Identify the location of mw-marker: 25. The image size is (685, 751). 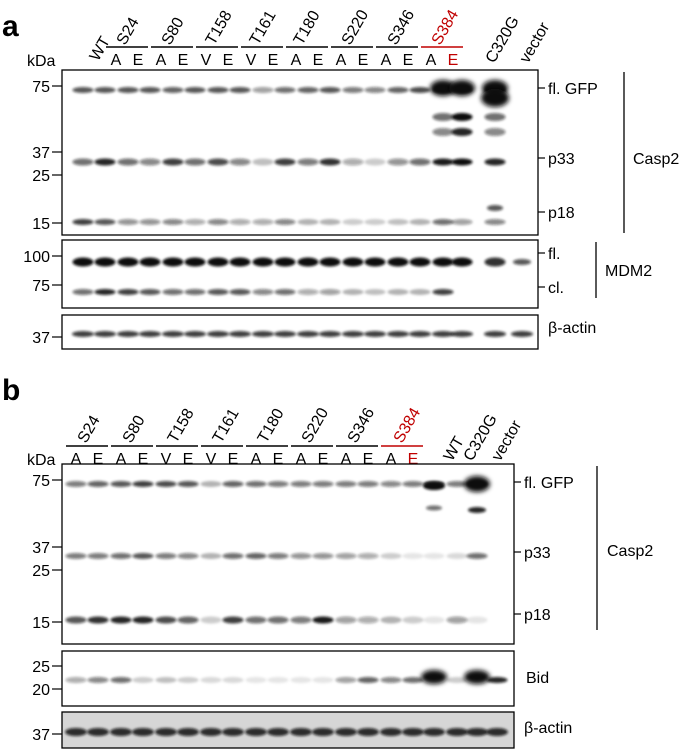
(41, 571).